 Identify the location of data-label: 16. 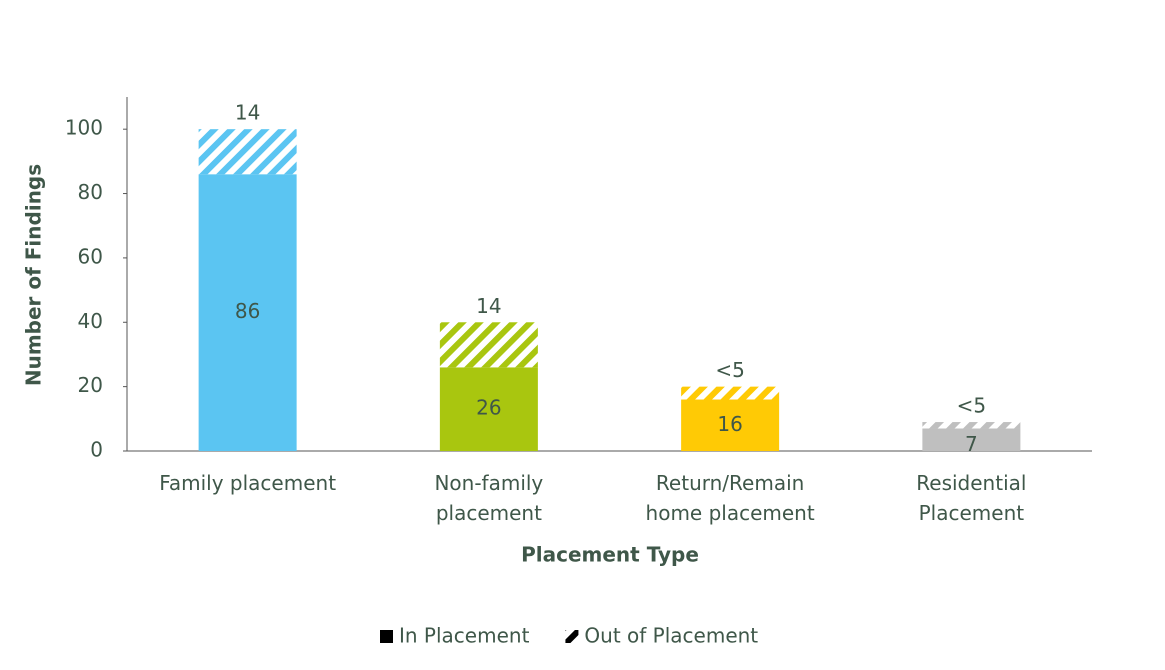
(729, 424).